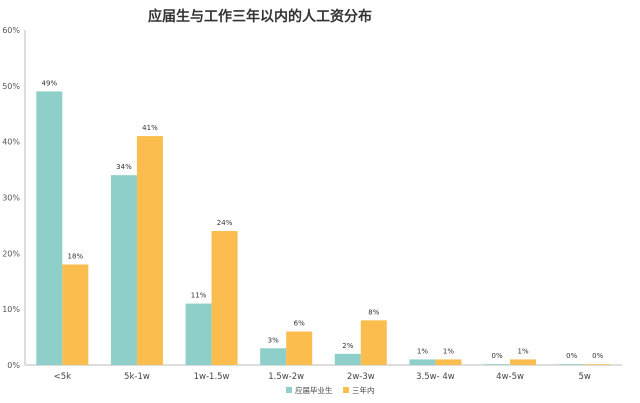 This screenshot has width=640, height=403. Describe the element at coordinates (137, 377) in the screenshot. I see `x-tick-label: 5k-1w` at that location.